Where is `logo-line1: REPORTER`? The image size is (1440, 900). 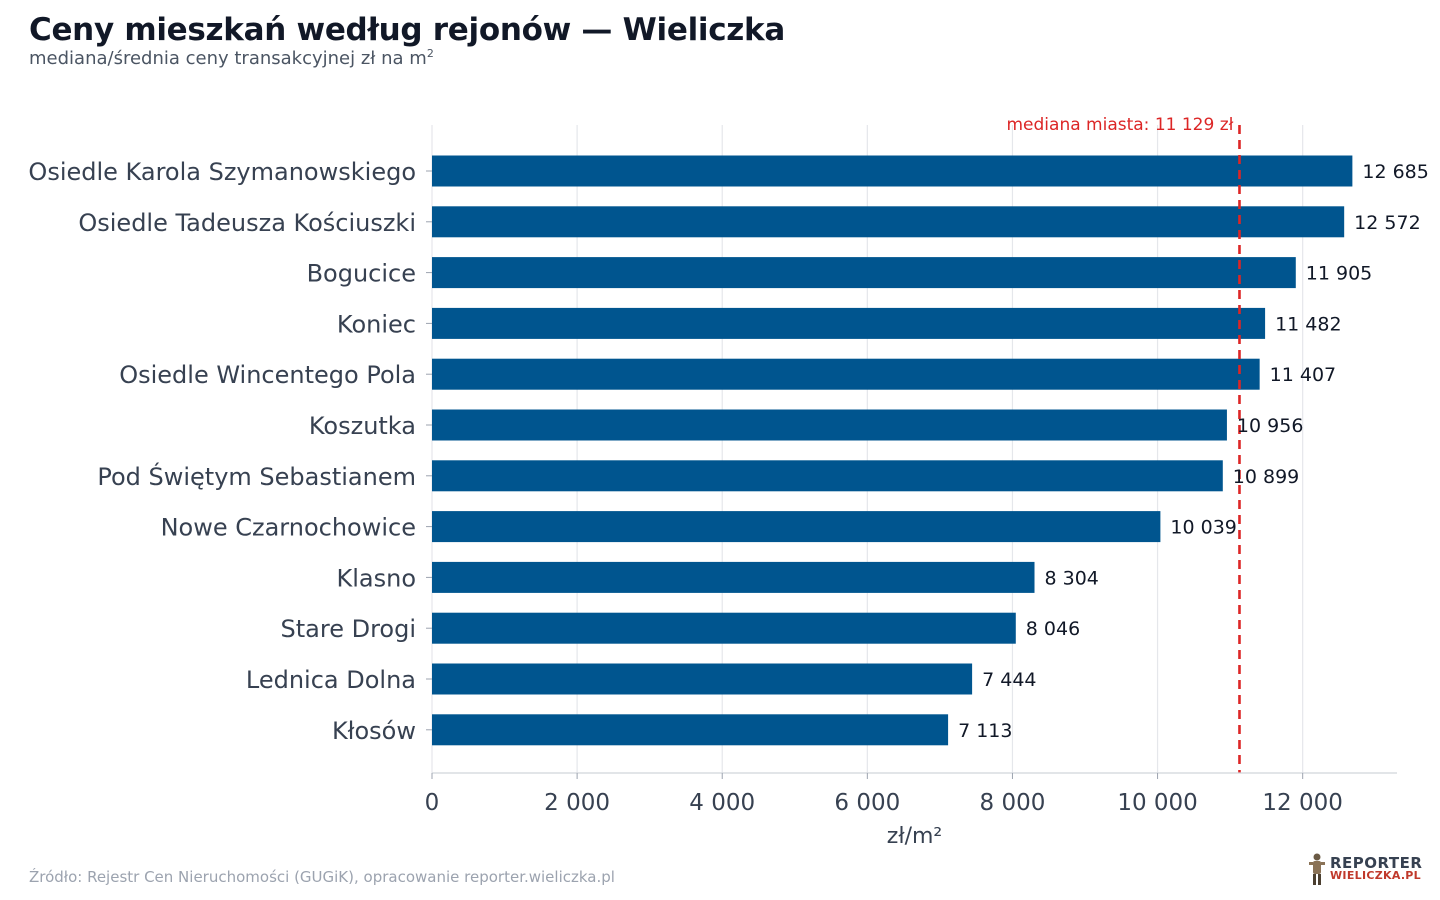 logo-line1: REPORTER is located at coordinates (1376, 863).